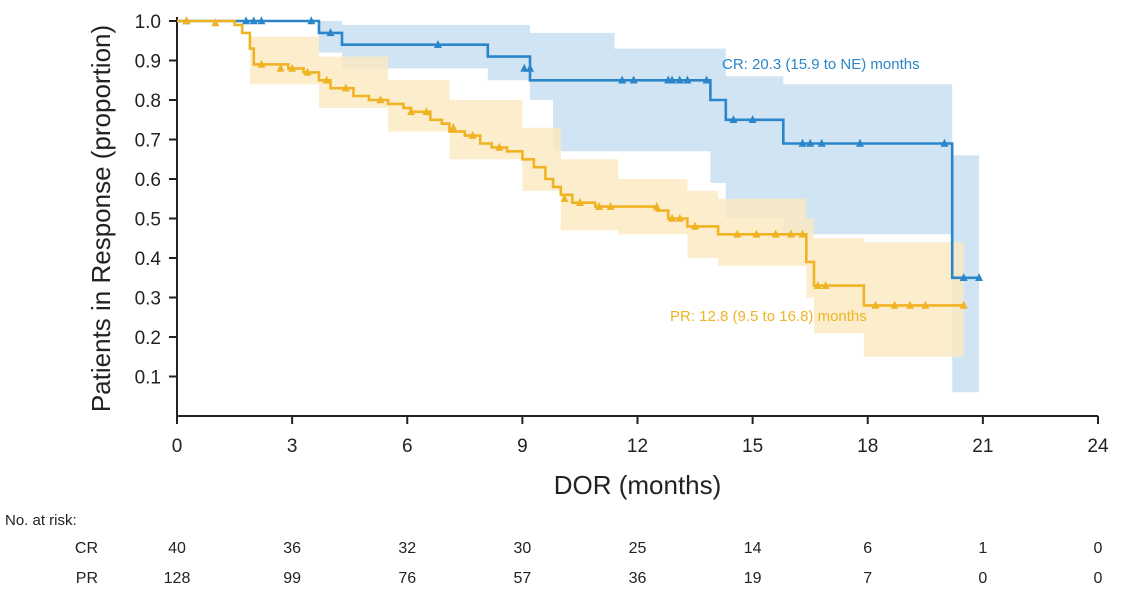 The image size is (1124, 611). Describe the element at coordinates (177, 446) in the screenshot. I see `x-tick-label: 0` at that location.